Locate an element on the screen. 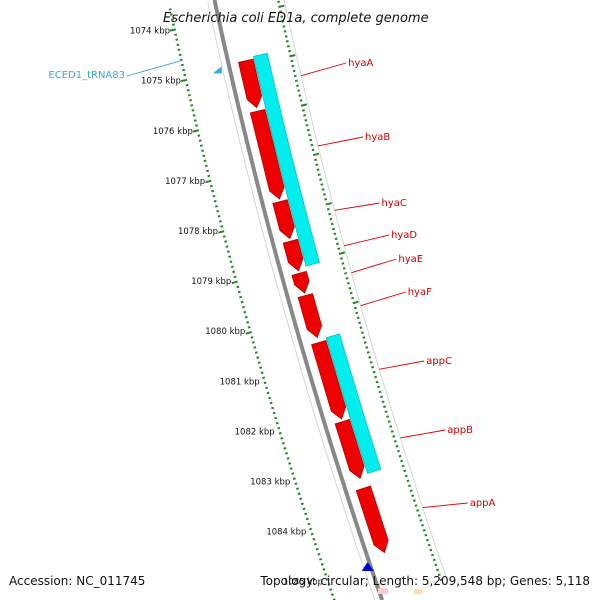  trna-feature: ECED1_tRNA83 is located at coordinates (135, 70).